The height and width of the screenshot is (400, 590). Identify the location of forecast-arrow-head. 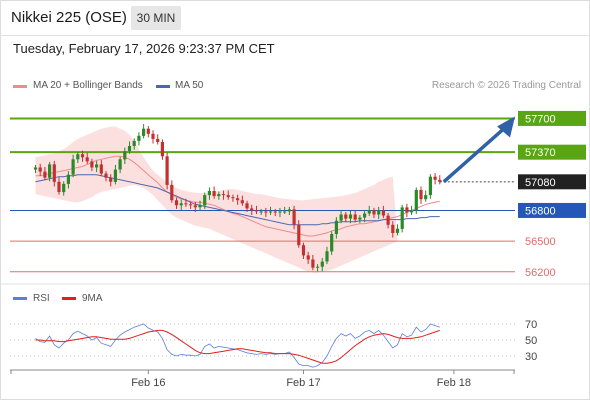
(506, 127).